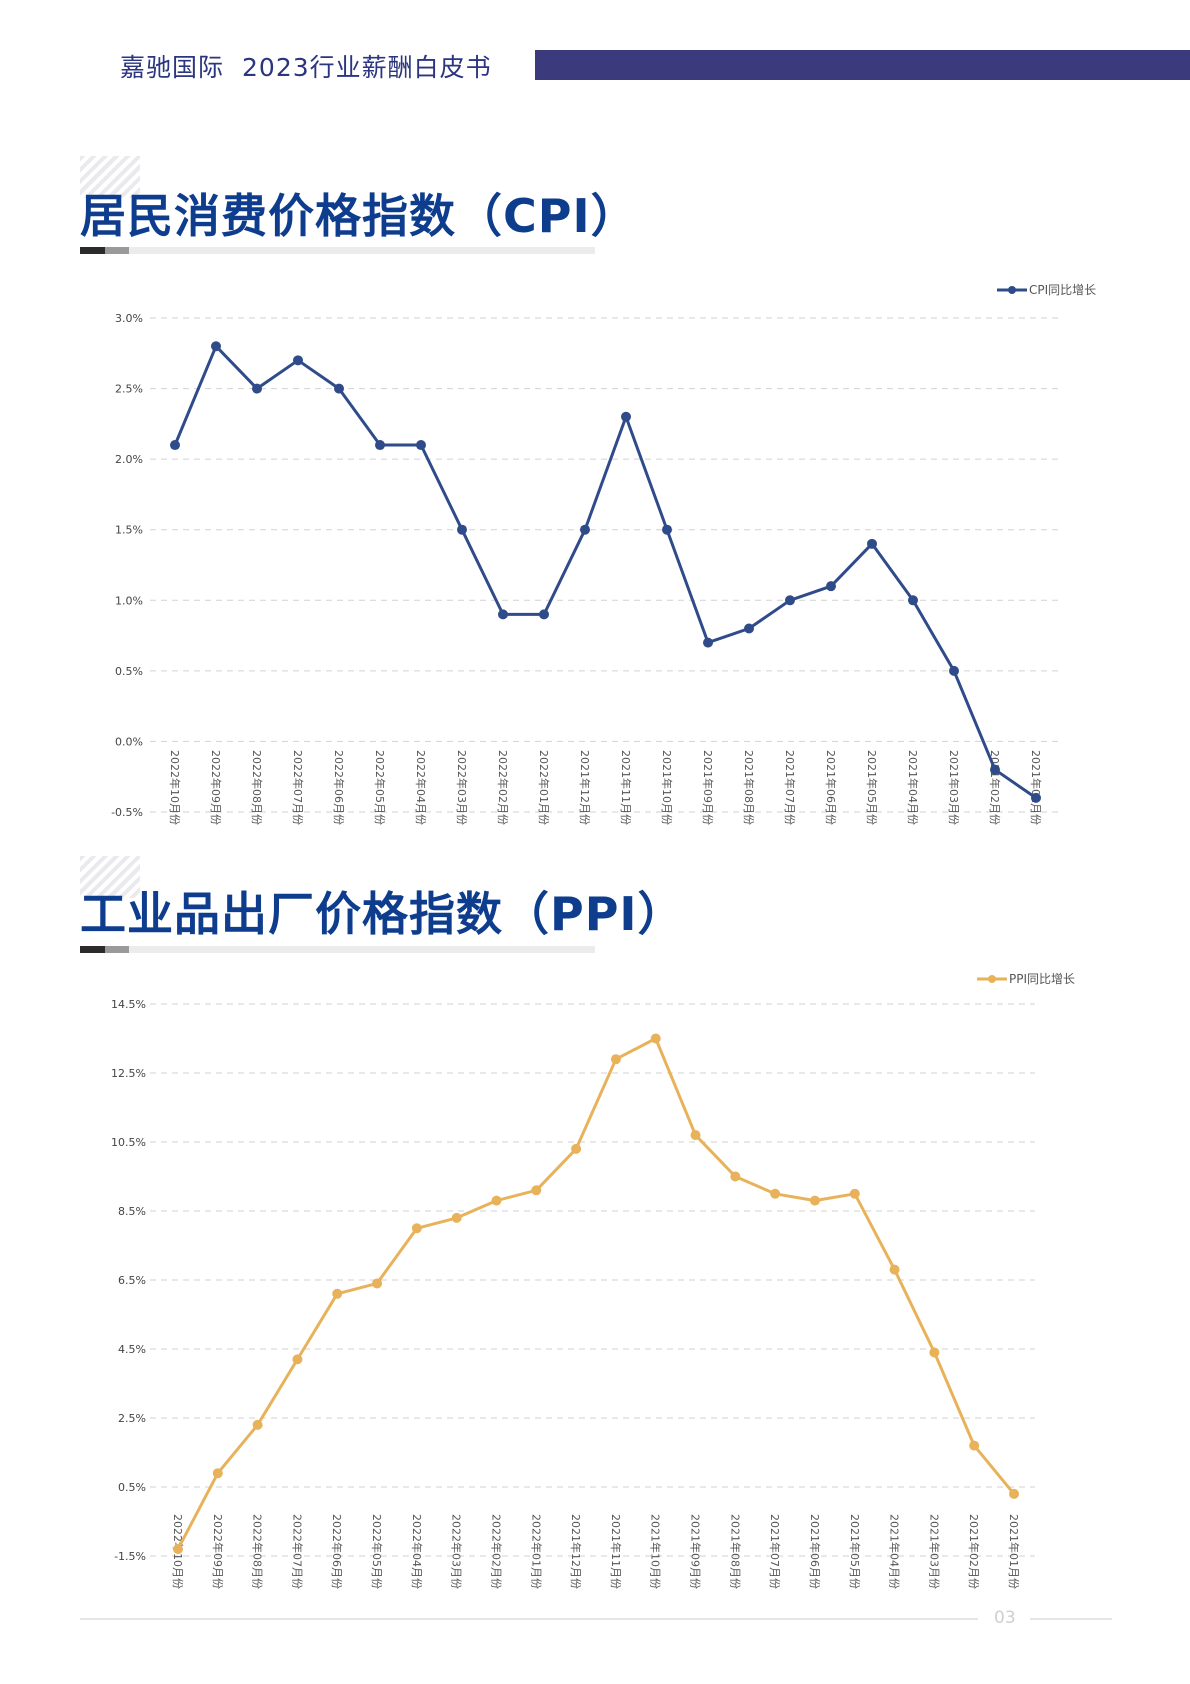 Image resolution: width=1190 pixels, height=1684 pixels. I want to click on cpi-x-tick-label: 2021年09月份, so click(708, 787).